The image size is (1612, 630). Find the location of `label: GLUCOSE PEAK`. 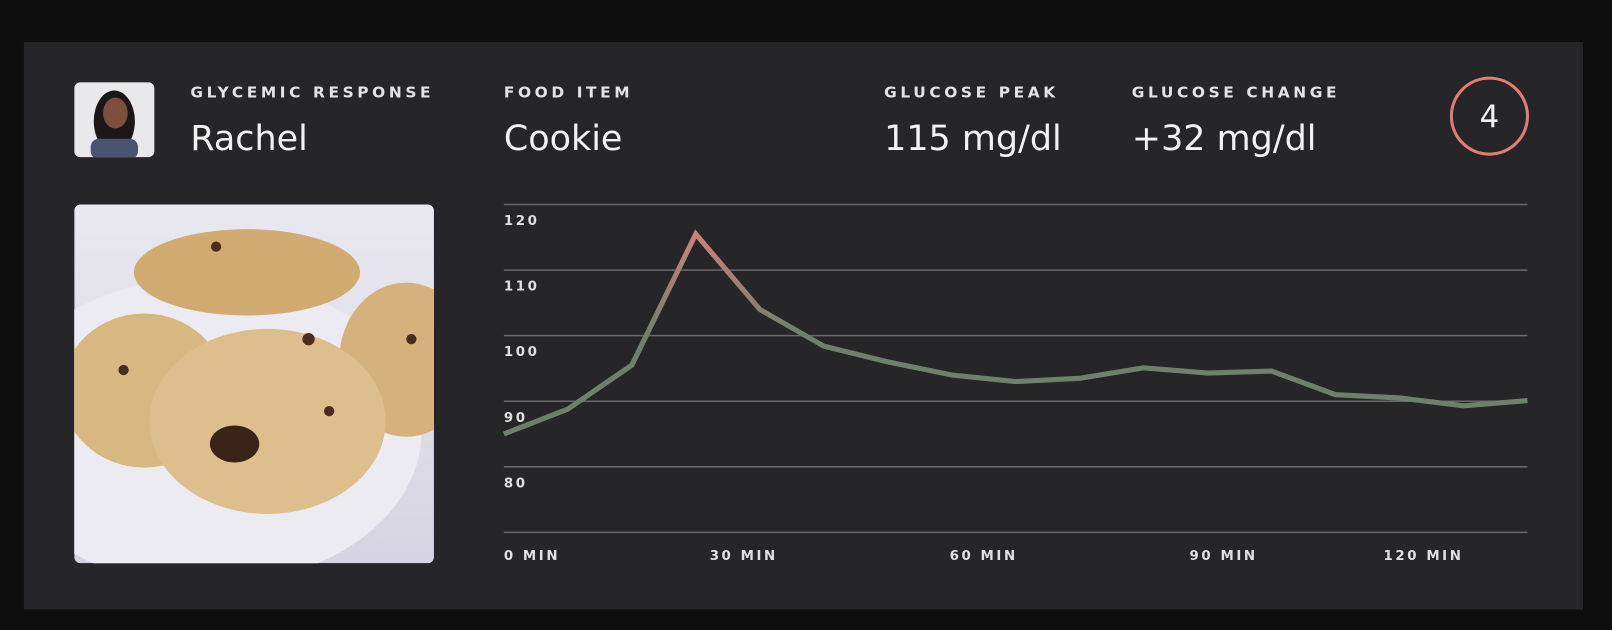

label: GLUCOSE PEAK is located at coordinates (971, 93).